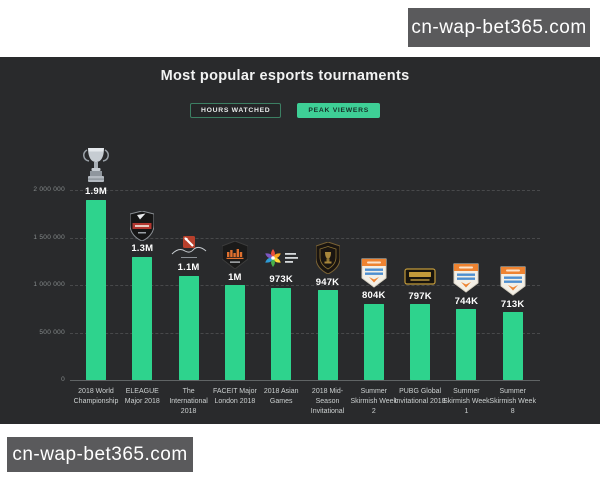 The image size is (600, 480). What do you see at coordinates (374, 401) in the screenshot?
I see `x-axis-label: Summer Skirmish Week 2` at bounding box center [374, 401].